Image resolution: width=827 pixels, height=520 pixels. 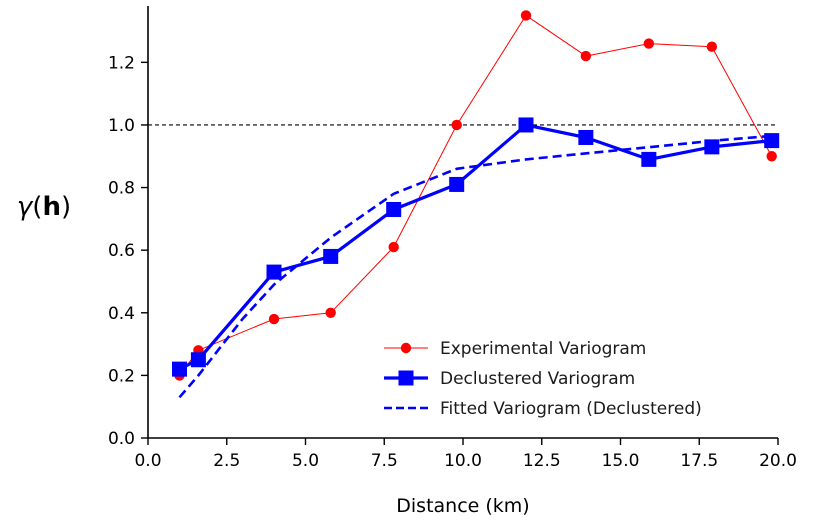 I want to click on y-tick-label: 1.0, so click(x=121, y=126).